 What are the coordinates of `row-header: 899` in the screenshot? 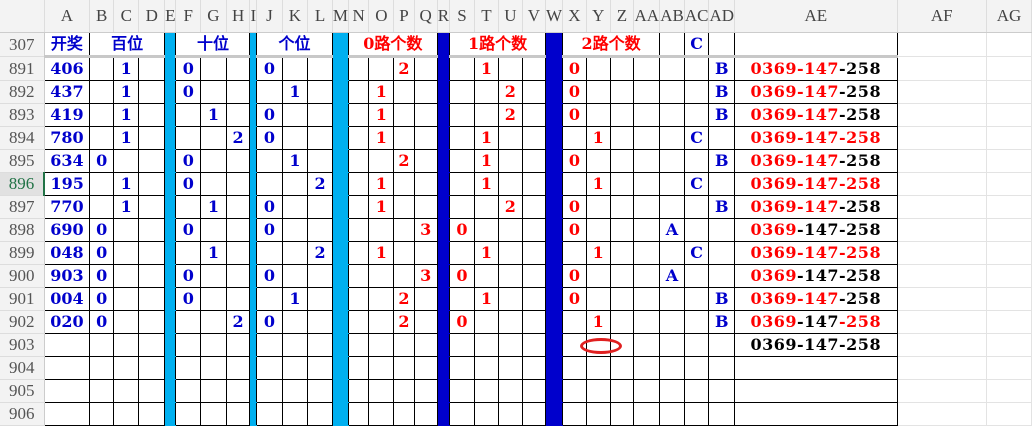 It's located at (22, 253).